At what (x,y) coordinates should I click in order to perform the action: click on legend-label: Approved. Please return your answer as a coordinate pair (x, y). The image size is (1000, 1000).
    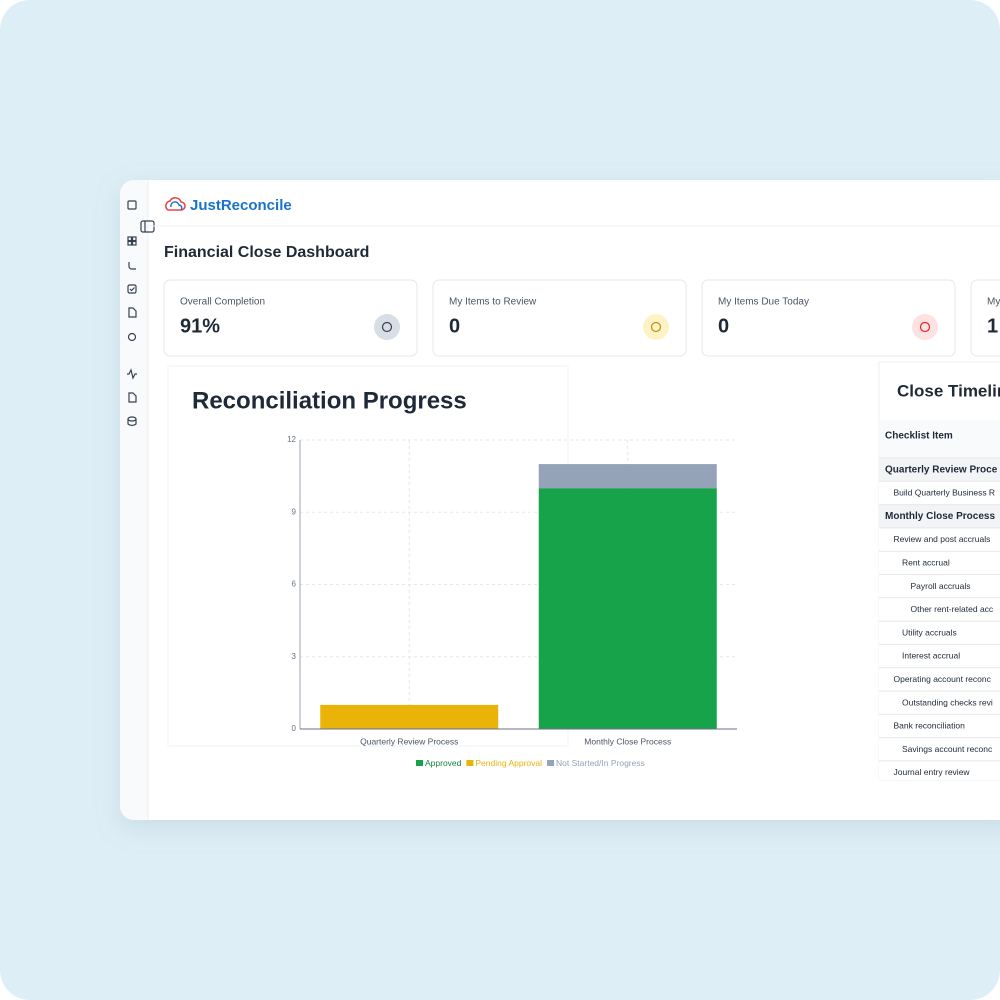
    Looking at the image, I should click on (443, 763).